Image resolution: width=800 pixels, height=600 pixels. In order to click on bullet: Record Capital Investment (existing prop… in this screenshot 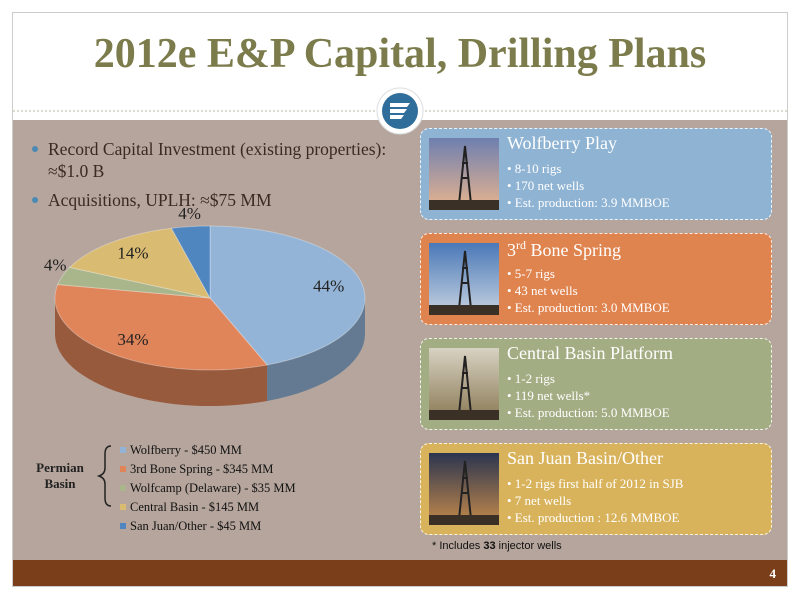, I will do `click(210, 160)`.